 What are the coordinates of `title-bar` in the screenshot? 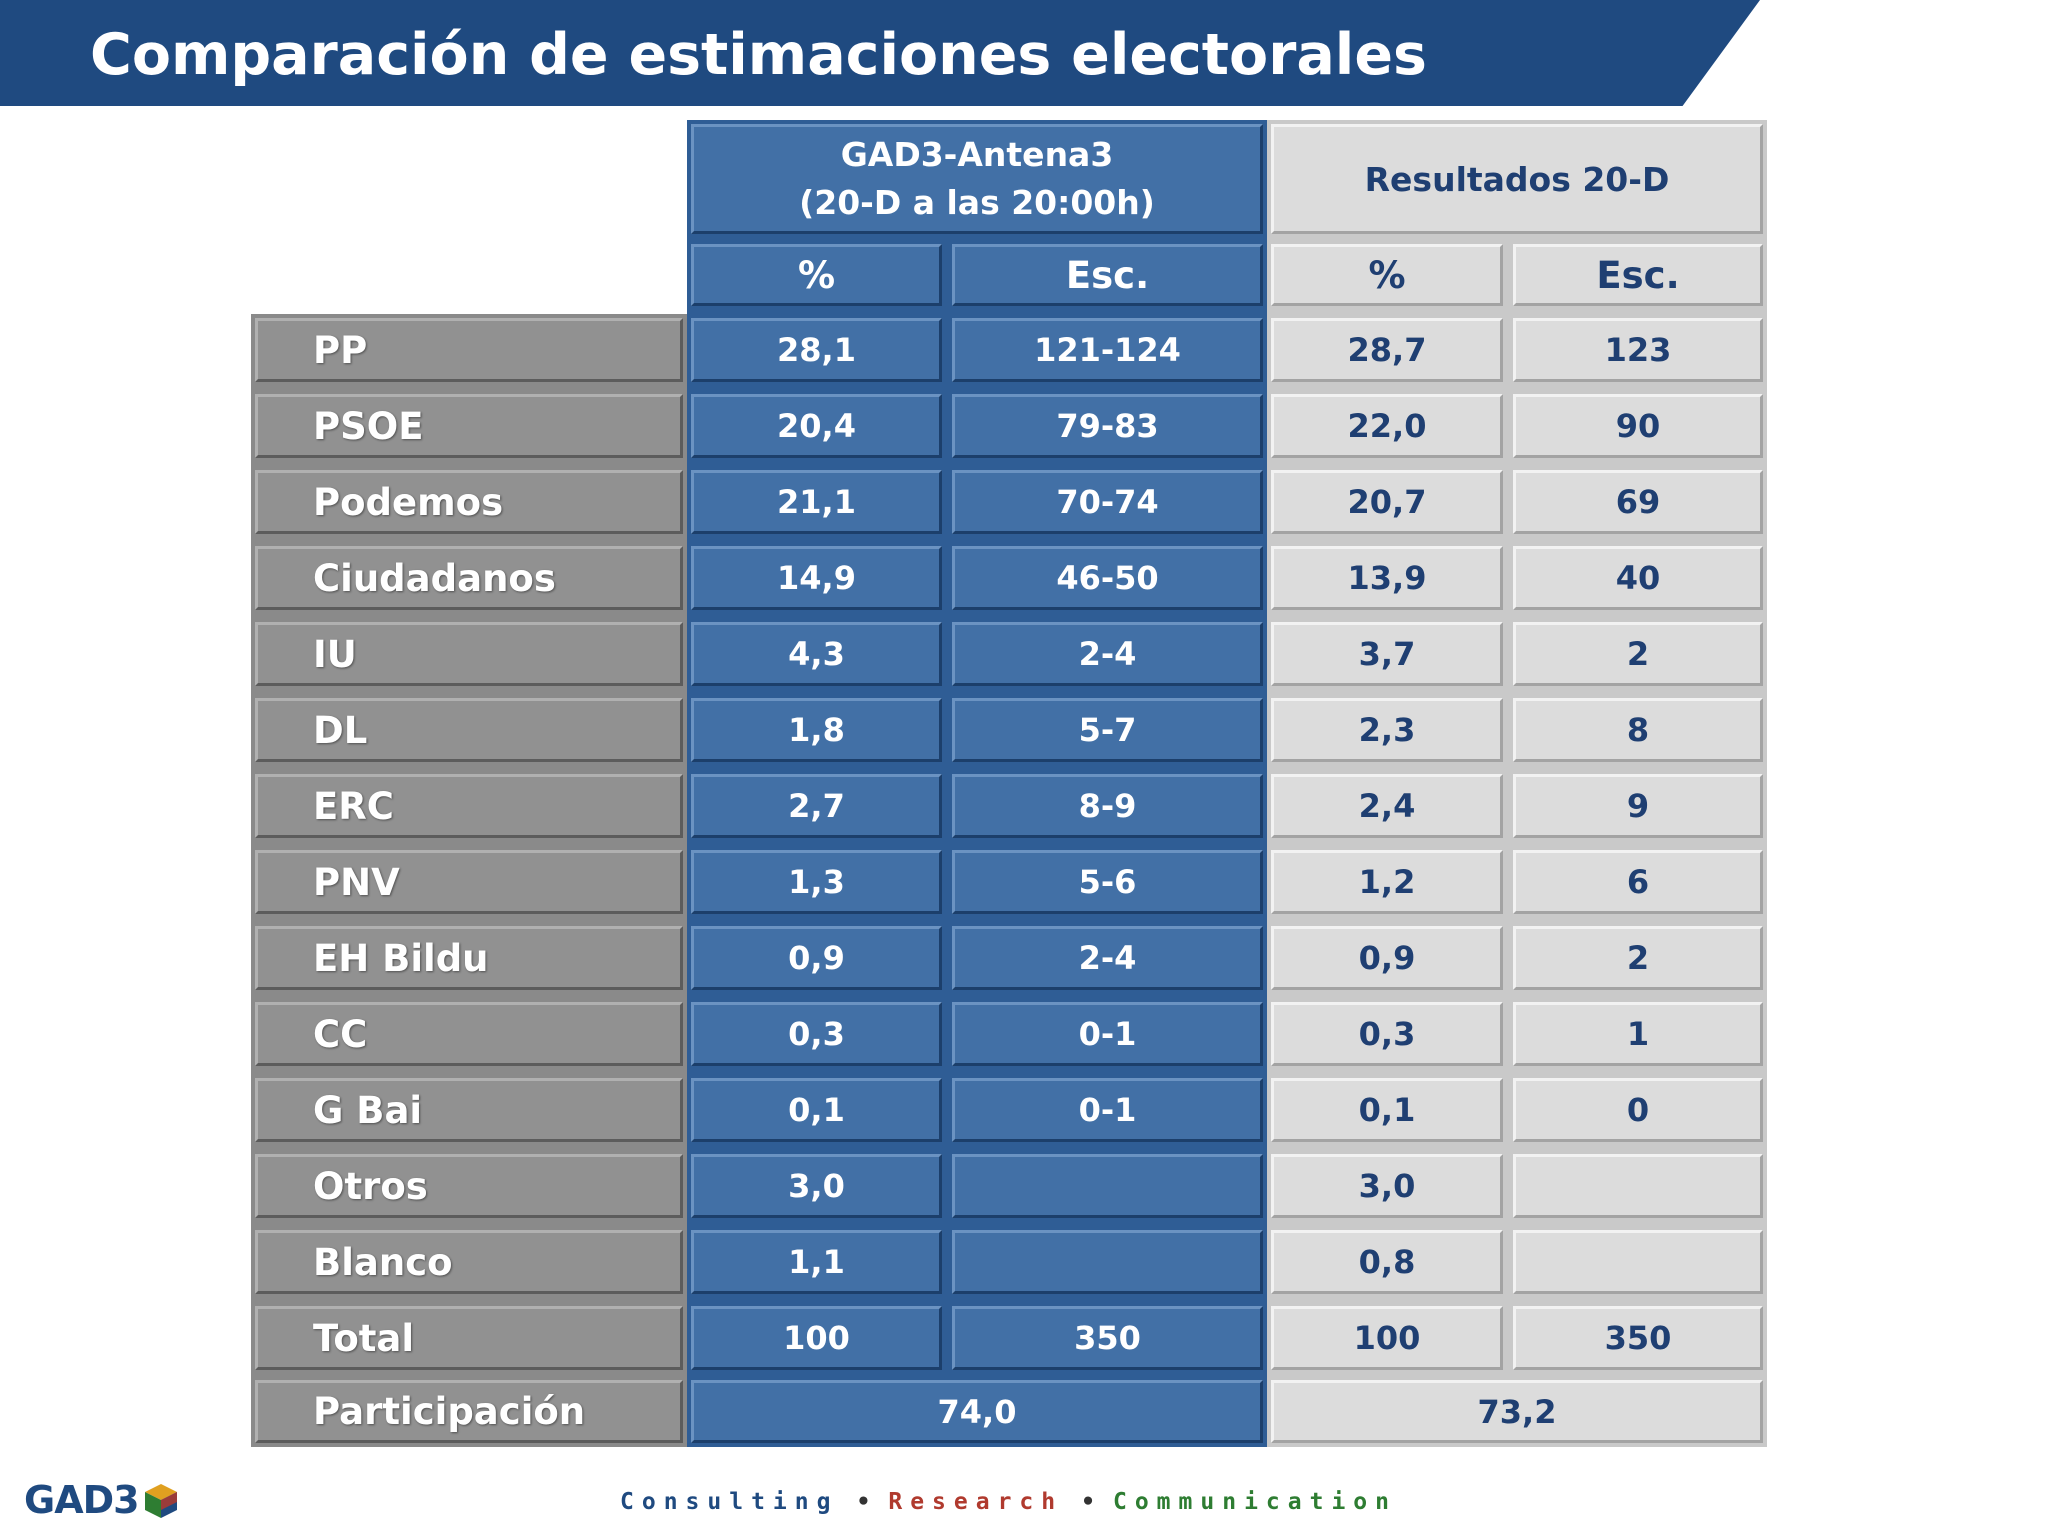 It's located at (880, 53).